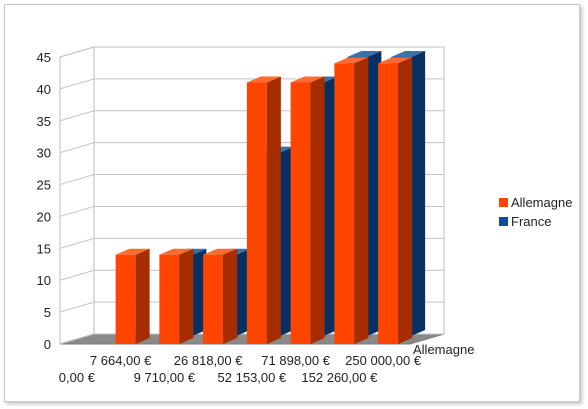 The image size is (588, 409). What do you see at coordinates (295, 360) in the screenshot?
I see `x-tick-label: 71 898,00 €` at bounding box center [295, 360].